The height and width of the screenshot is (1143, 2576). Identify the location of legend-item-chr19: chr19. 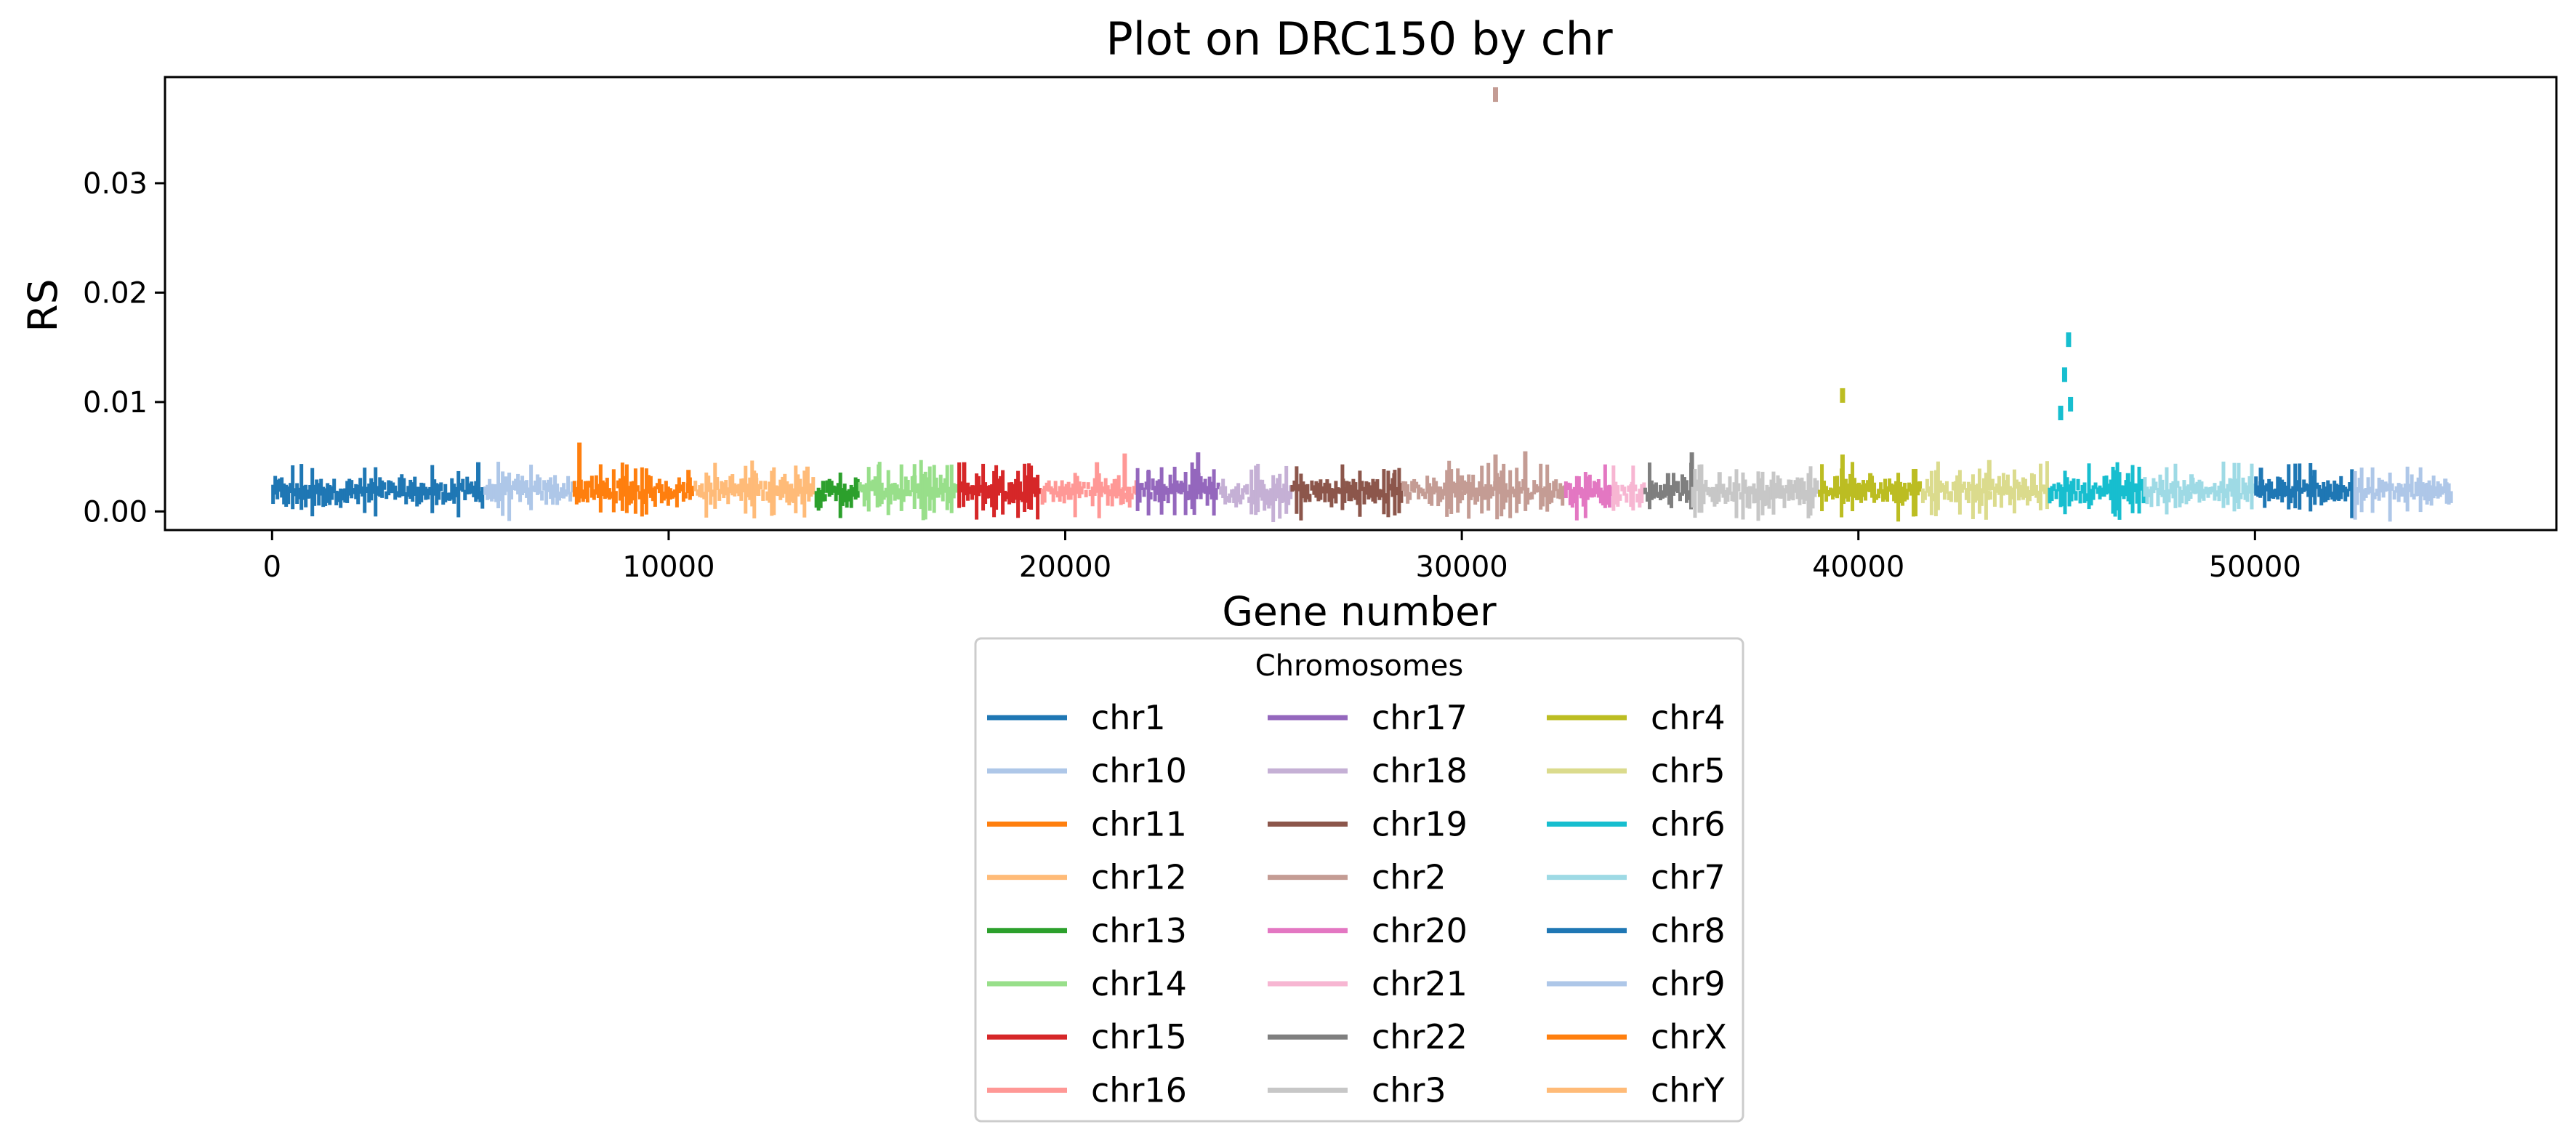
(1368, 823).